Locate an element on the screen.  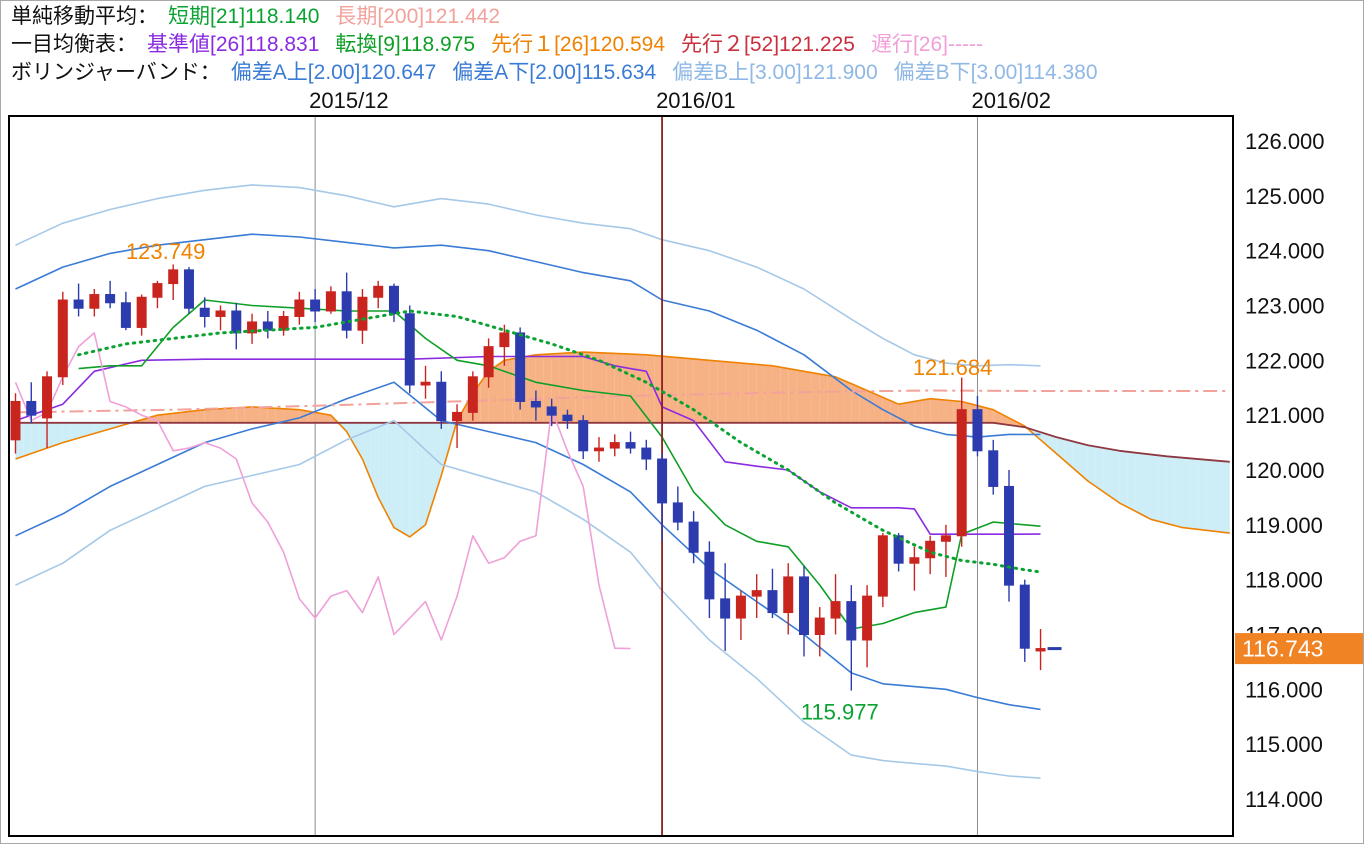
legend-item-senkou1: 先行１[26]120.594 is located at coordinates (578, 44).